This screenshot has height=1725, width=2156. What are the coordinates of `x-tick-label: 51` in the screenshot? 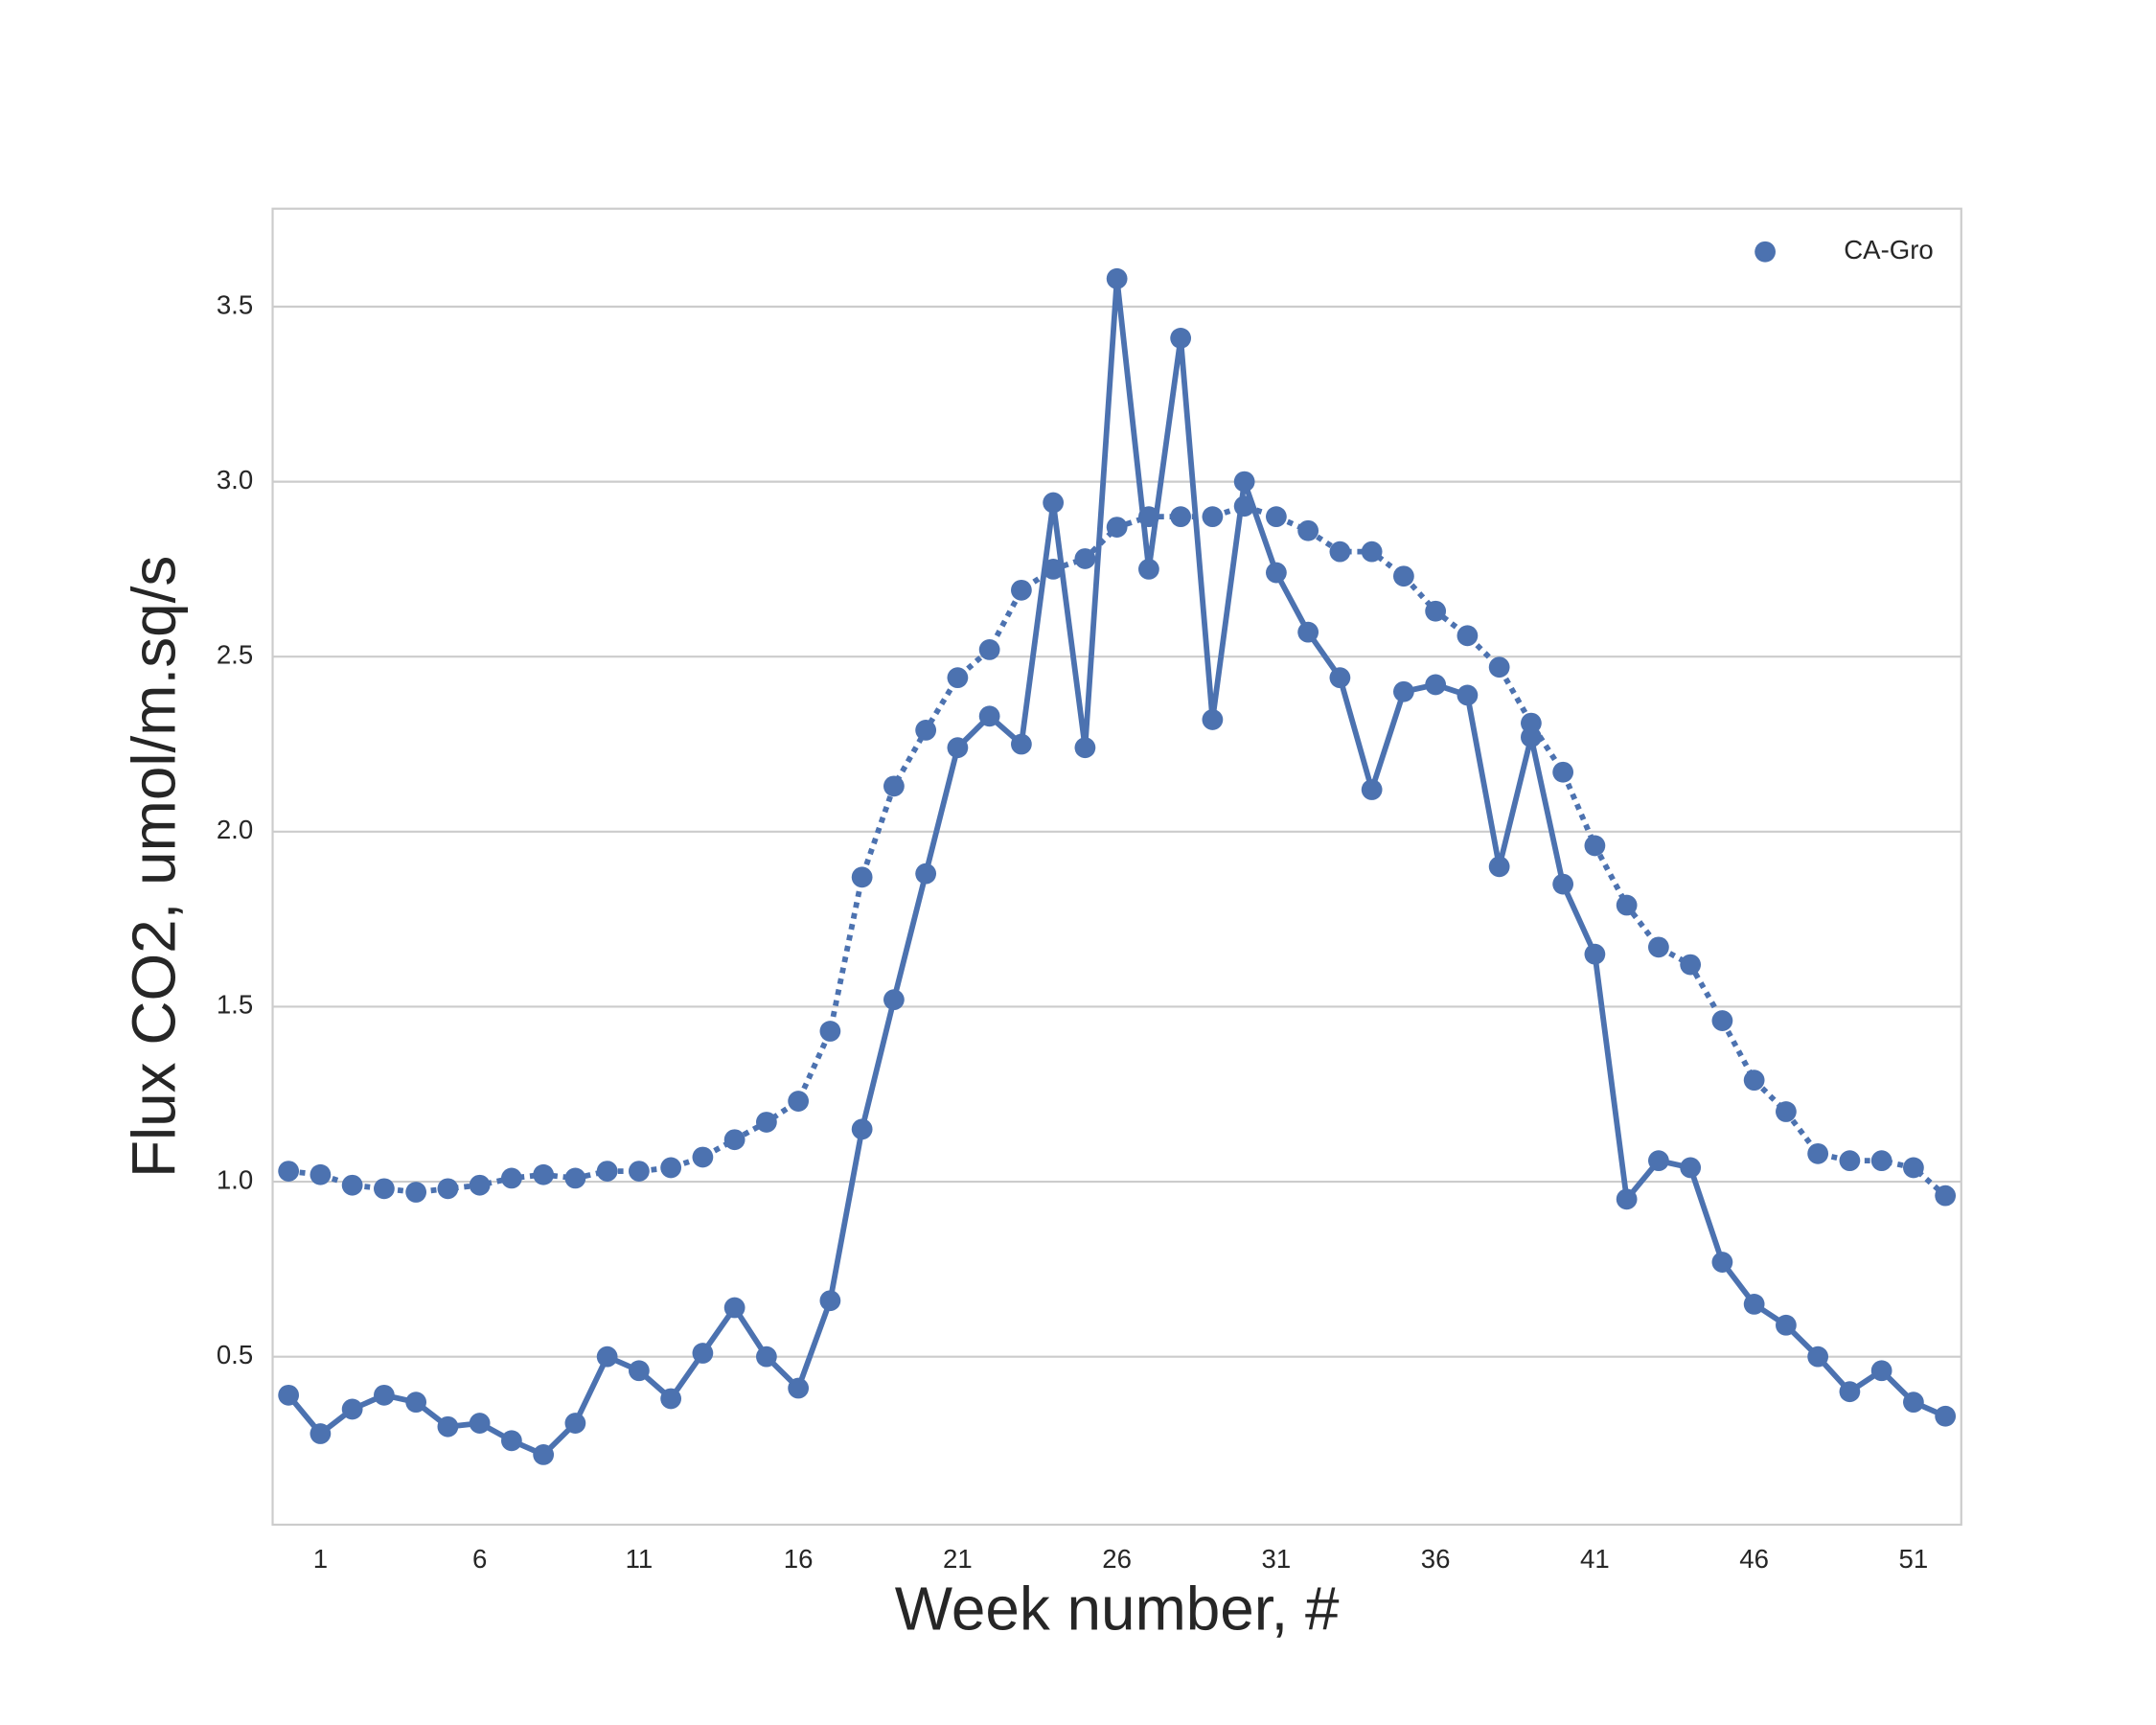 It's located at (1914, 1559).